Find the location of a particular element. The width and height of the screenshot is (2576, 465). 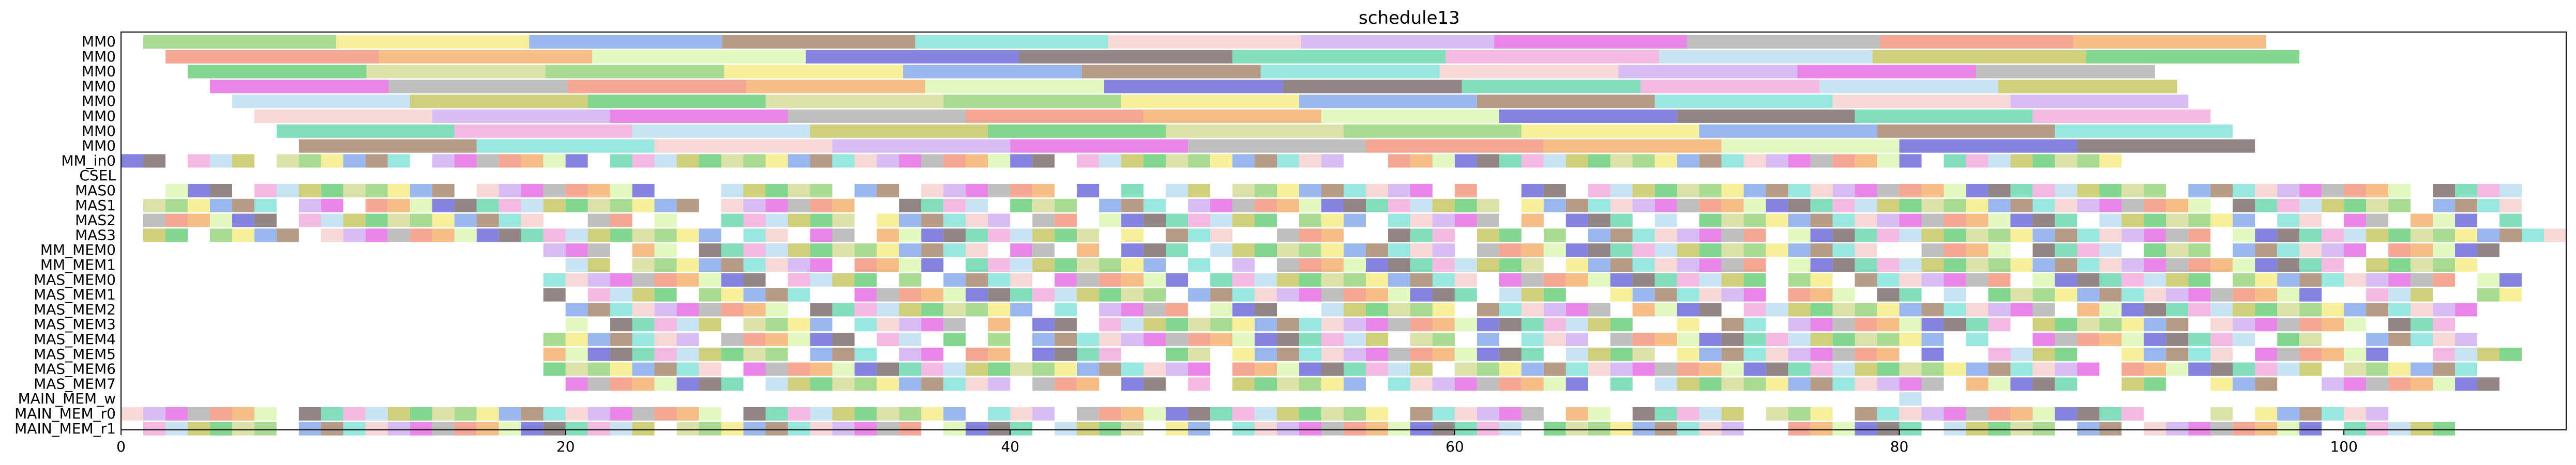

lane-label: MAS2 is located at coordinates (95, 221).